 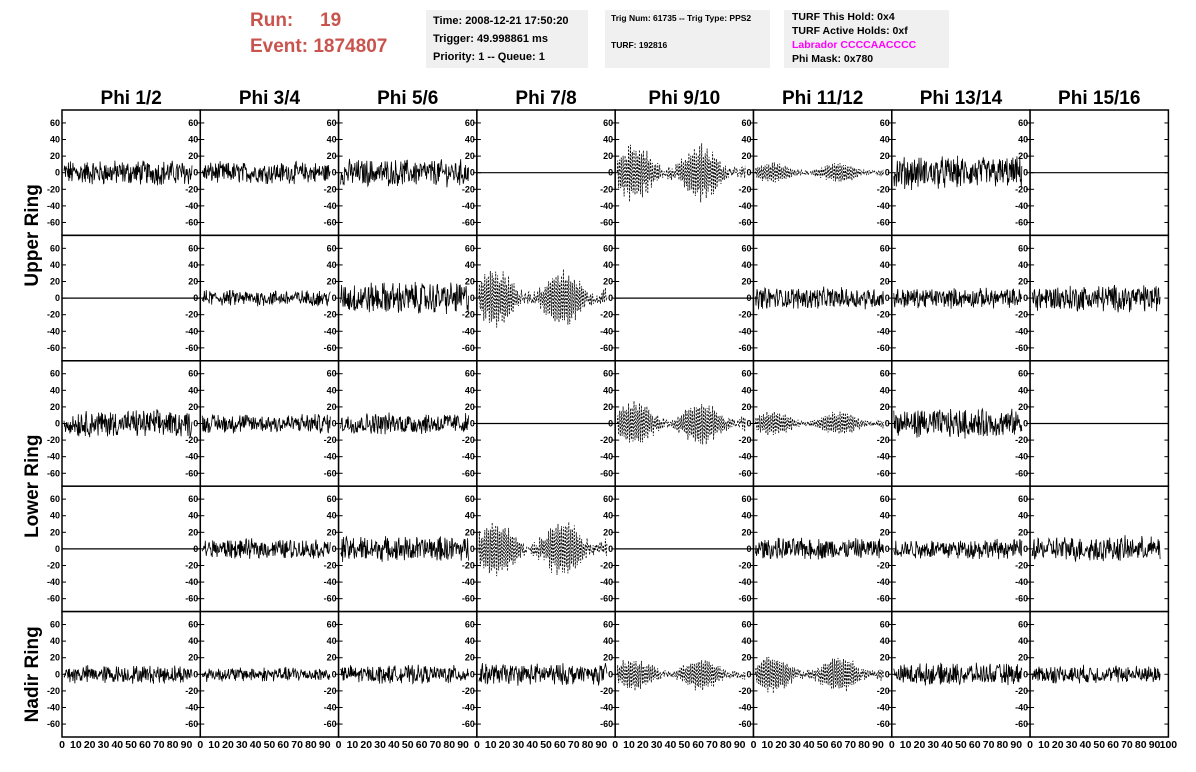 What do you see at coordinates (489, 57) in the screenshot?
I see `priority-text: Priority: 1 -- Queue: 1` at bounding box center [489, 57].